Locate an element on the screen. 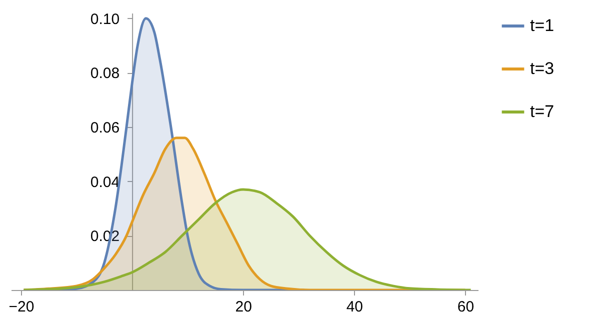 The width and height of the screenshot is (603, 321). x-tick-label: −20 is located at coordinates (21, 307).